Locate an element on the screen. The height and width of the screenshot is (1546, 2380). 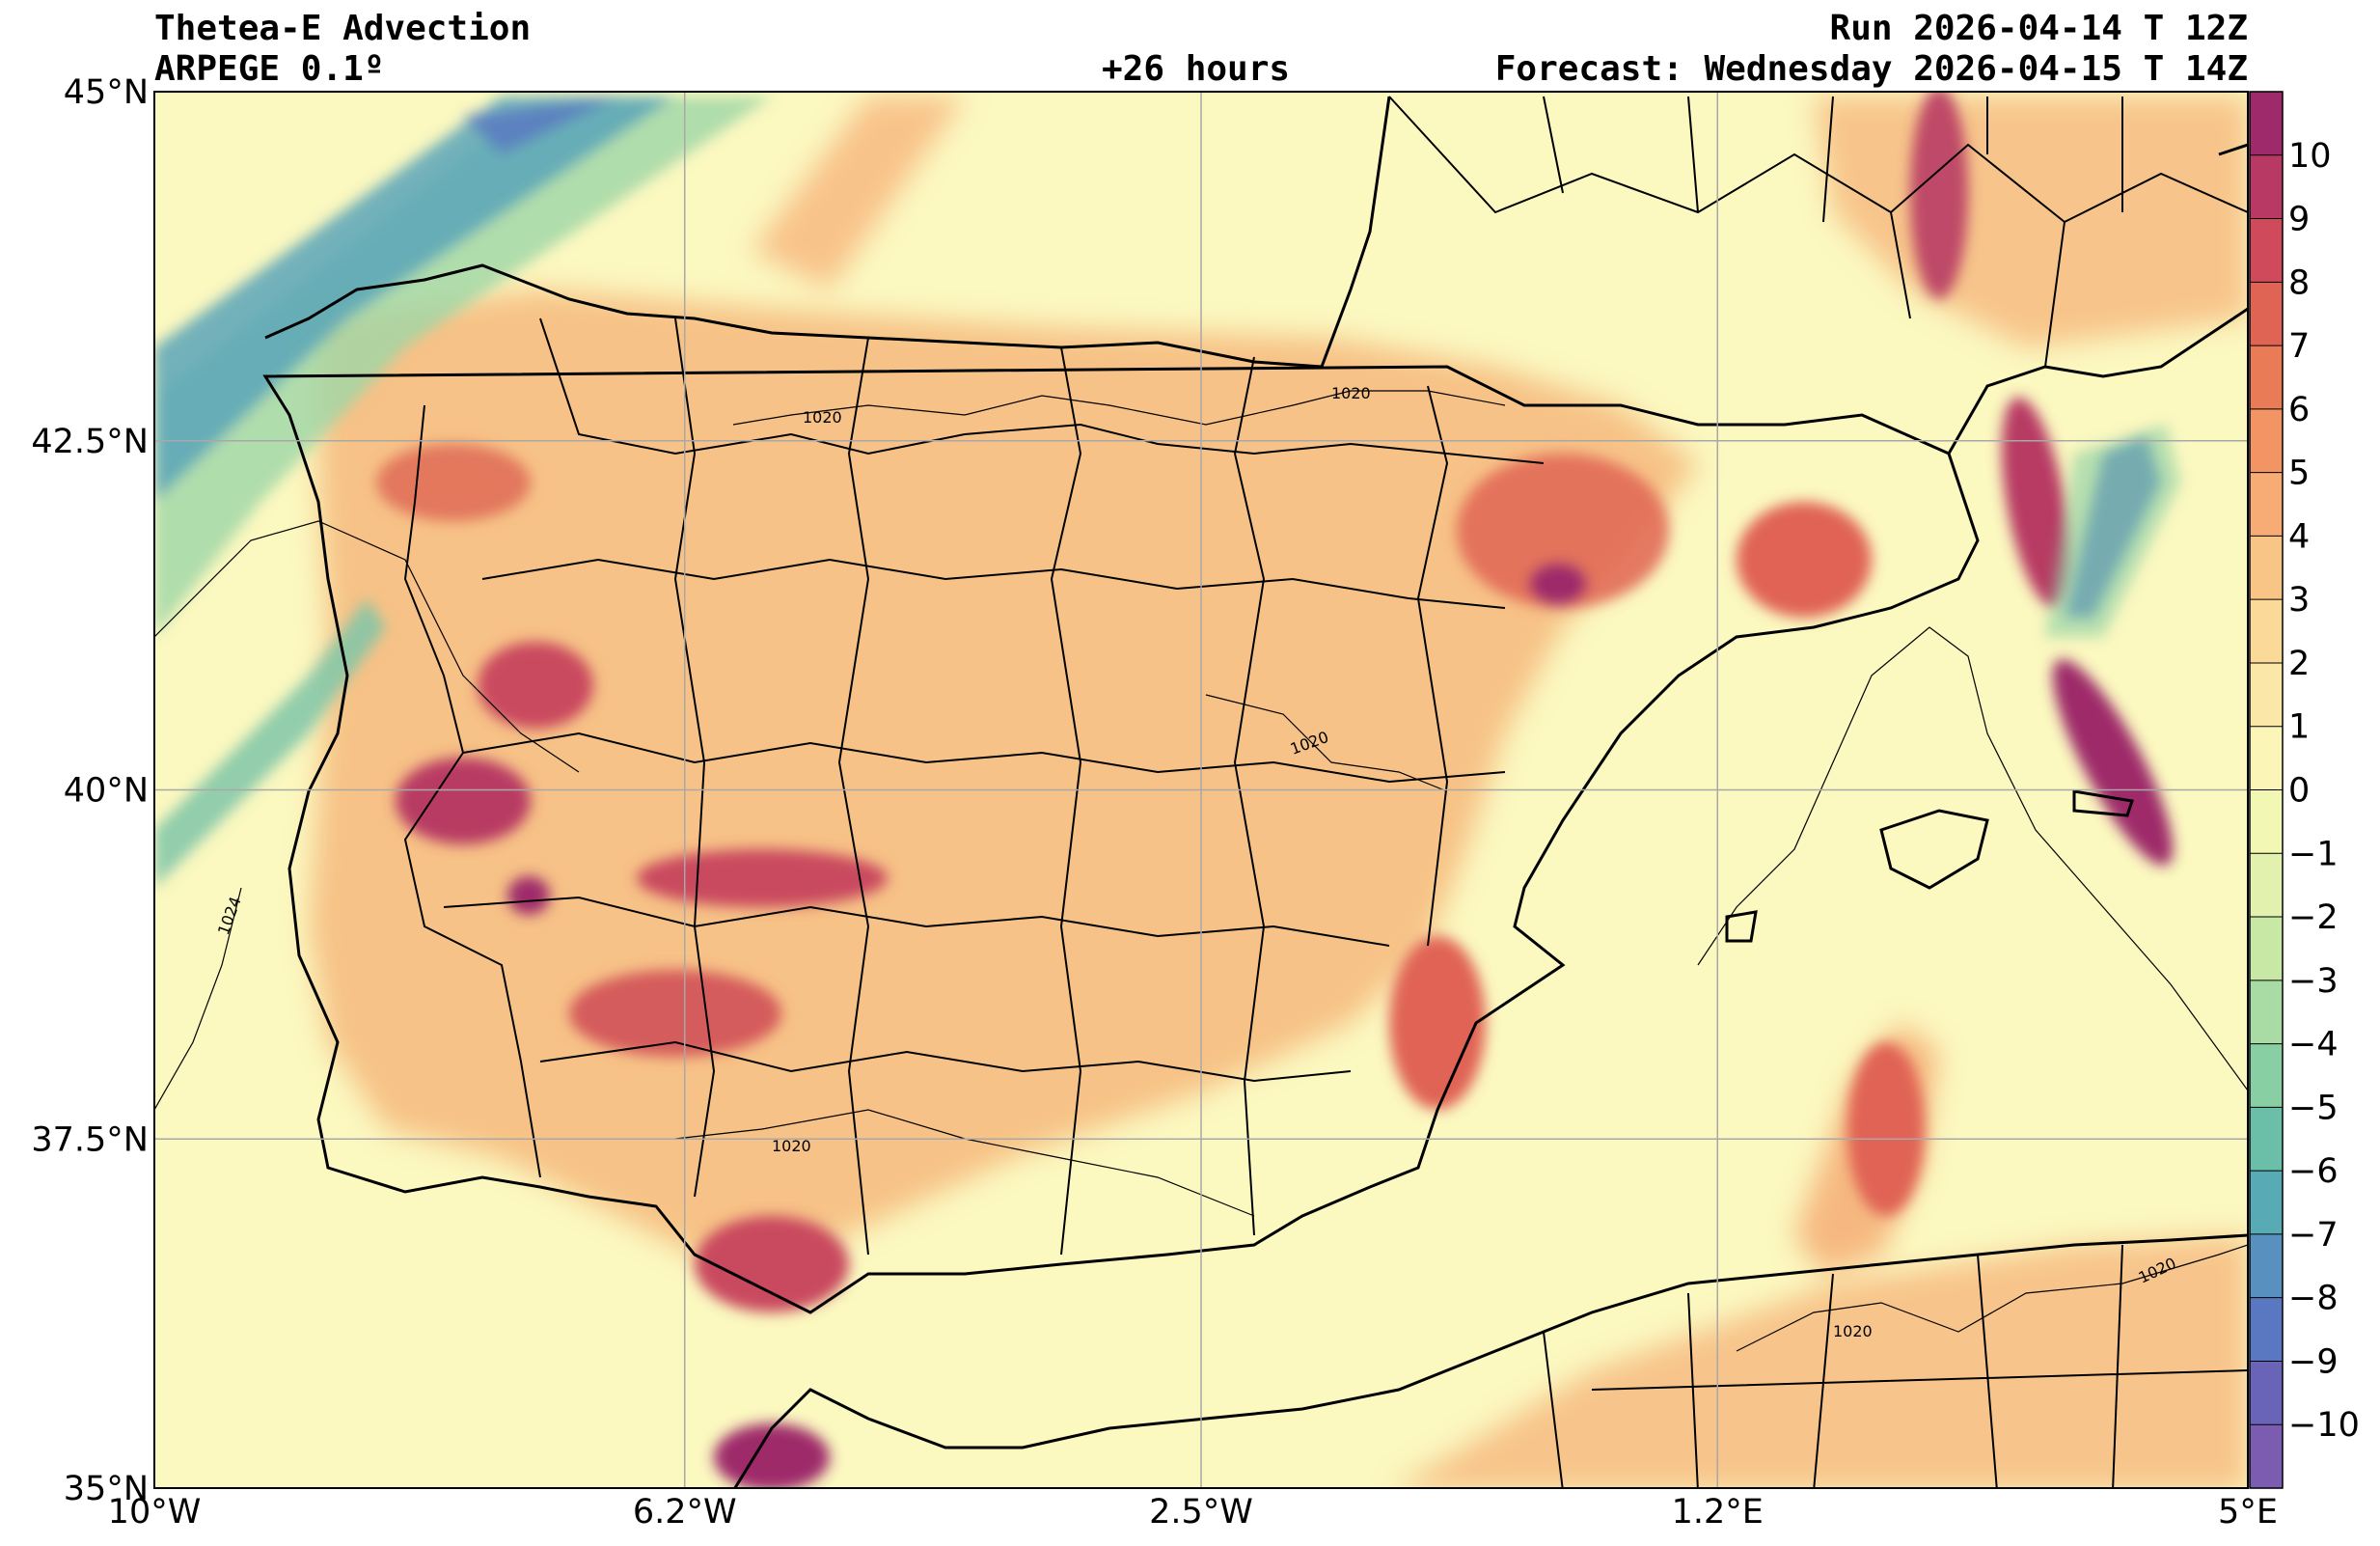
isobar-1020-africa is located at coordinates (1992, 1298).